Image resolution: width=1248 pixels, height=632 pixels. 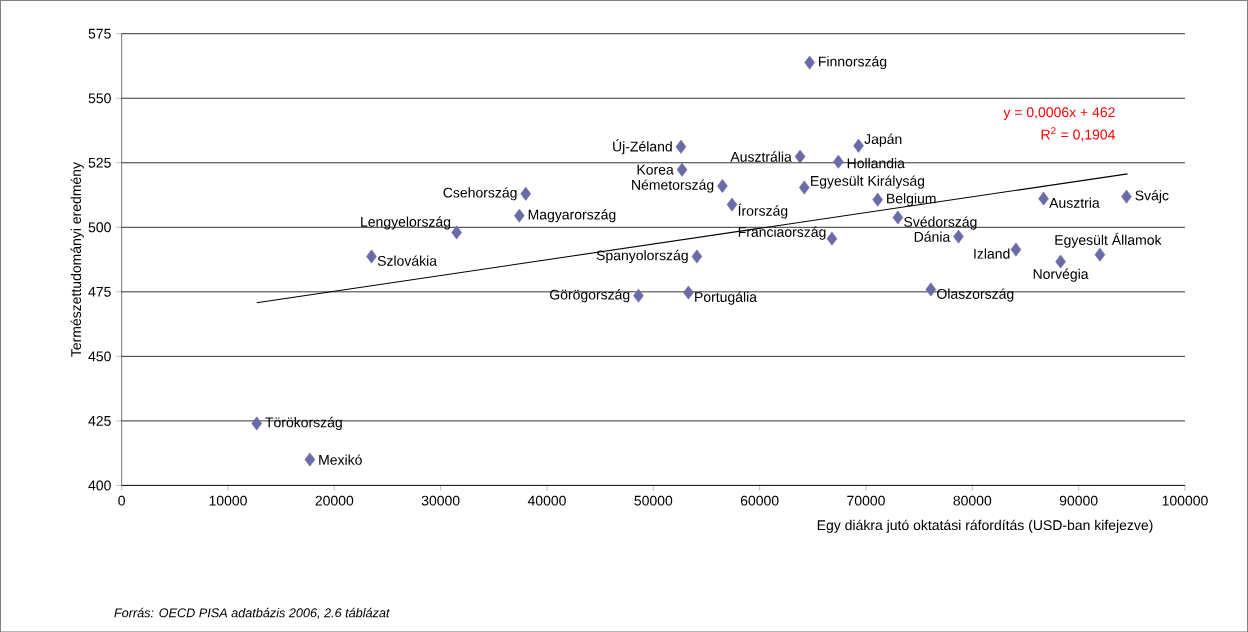 What do you see at coordinates (655, 169) in the screenshot?
I see `annotation: Korea` at bounding box center [655, 169].